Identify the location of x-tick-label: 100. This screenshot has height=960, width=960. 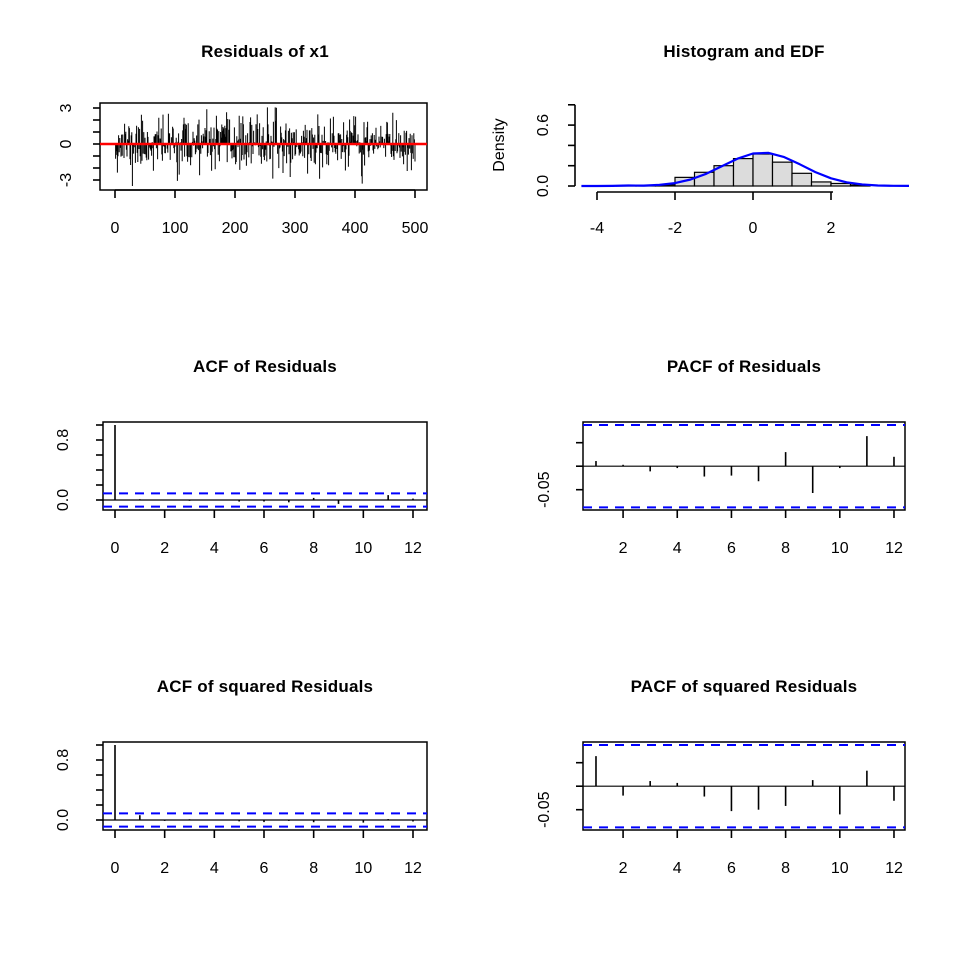
(175, 228).